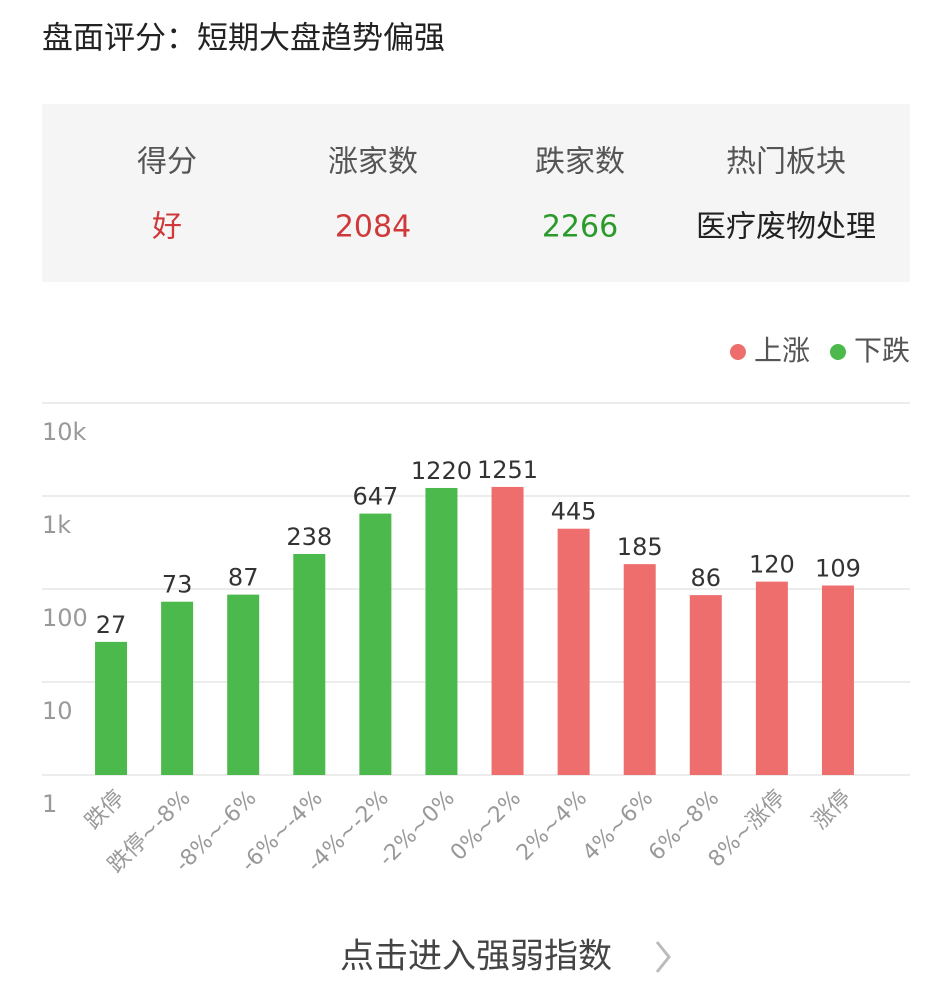 This screenshot has width=952, height=1000. Describe the element at coordinates (441, 471) in the screenshot. I see `data-label: 1220` at that location.